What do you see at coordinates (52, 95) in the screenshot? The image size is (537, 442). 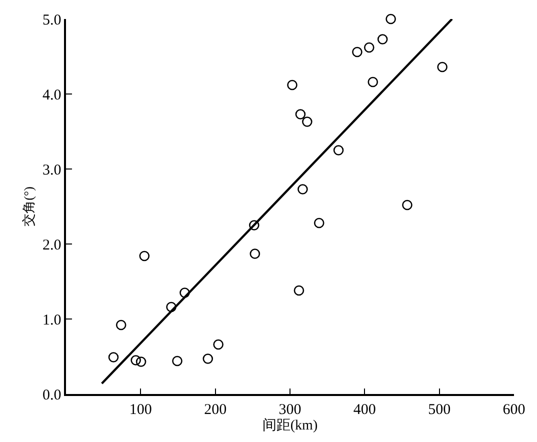 I see `y-tick-label: 4.0` at bounding box center [52, 95].